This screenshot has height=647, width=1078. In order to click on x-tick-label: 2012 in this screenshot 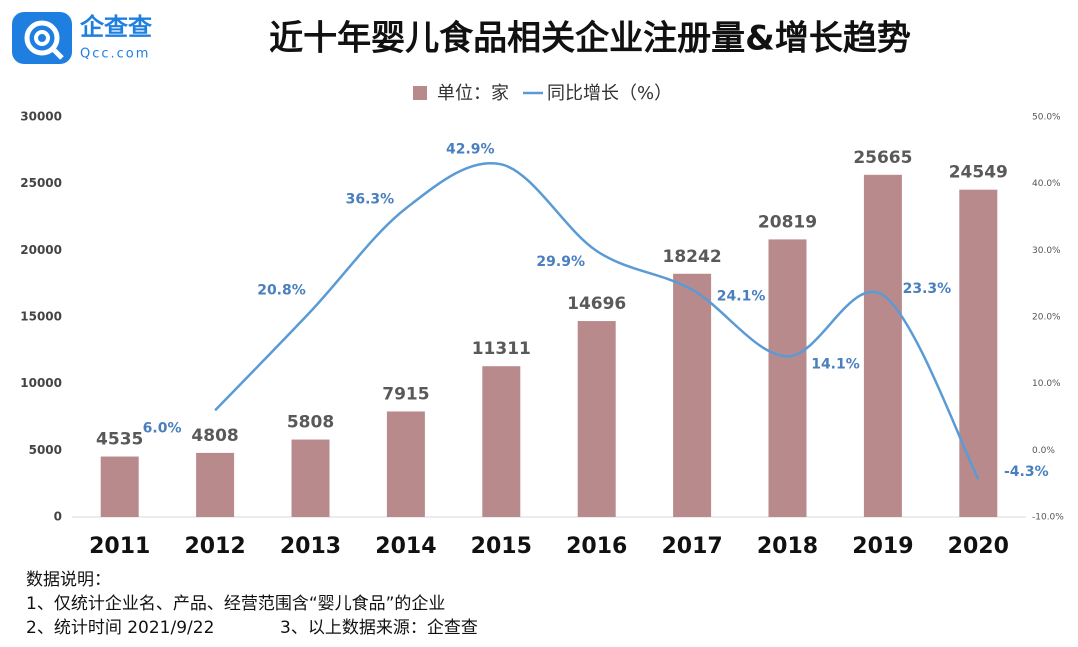, I will do `click(214, 546)`.